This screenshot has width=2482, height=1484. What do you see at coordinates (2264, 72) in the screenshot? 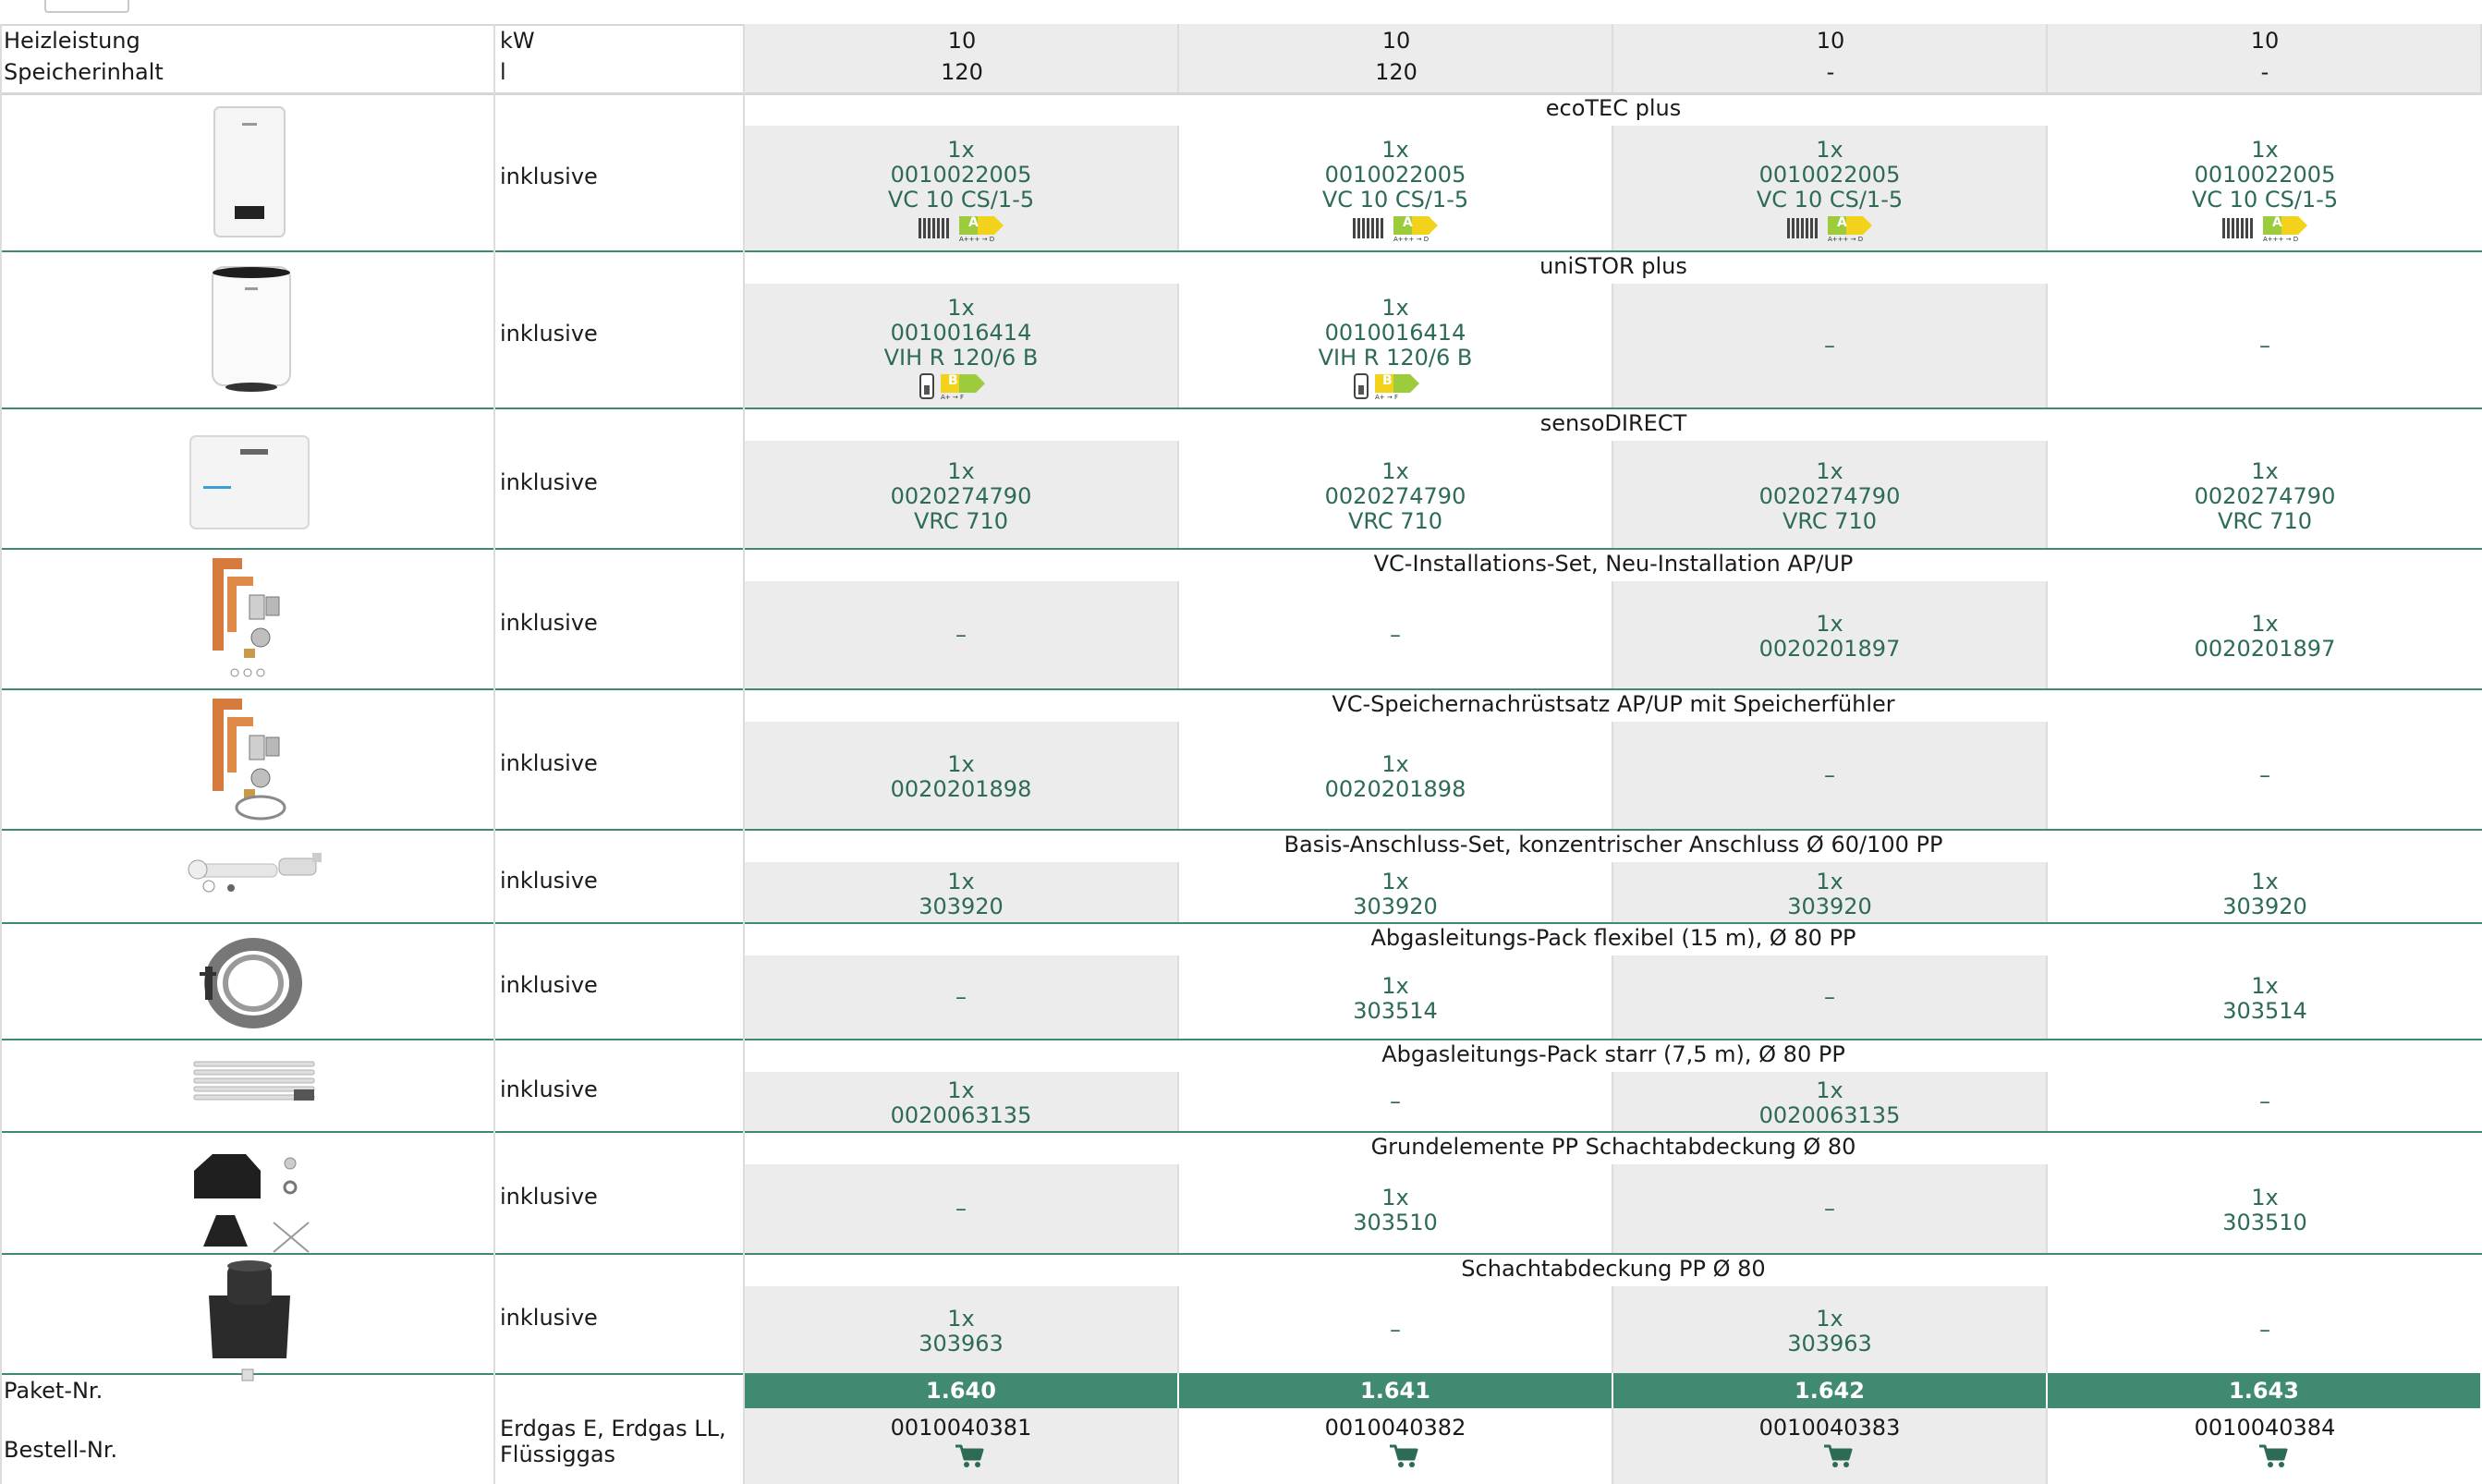
I see `speicherinhalt-value: -` at bounding box center [2264, 72].